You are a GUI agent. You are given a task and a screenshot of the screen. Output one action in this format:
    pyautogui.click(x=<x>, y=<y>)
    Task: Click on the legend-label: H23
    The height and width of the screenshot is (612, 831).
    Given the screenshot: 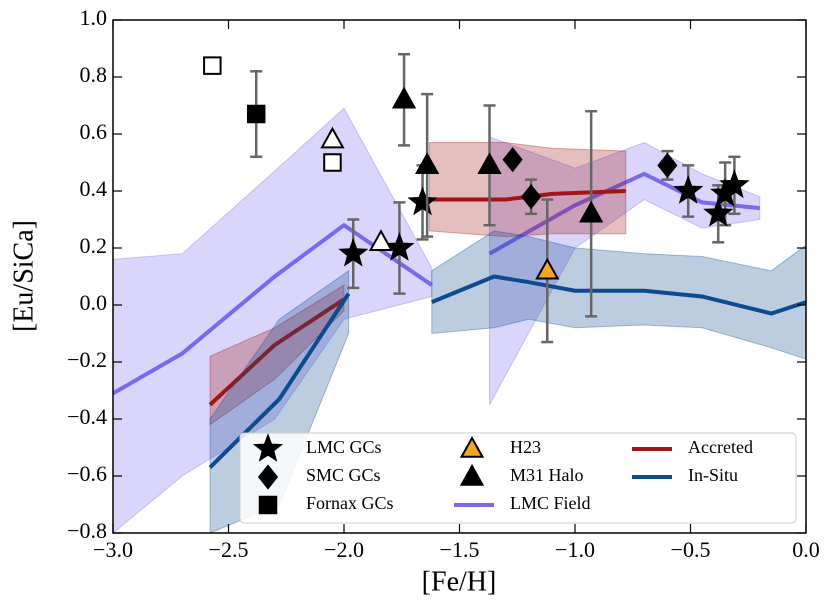 What is the action you would take?
    pyautogui.click(x=525, y=447)
    